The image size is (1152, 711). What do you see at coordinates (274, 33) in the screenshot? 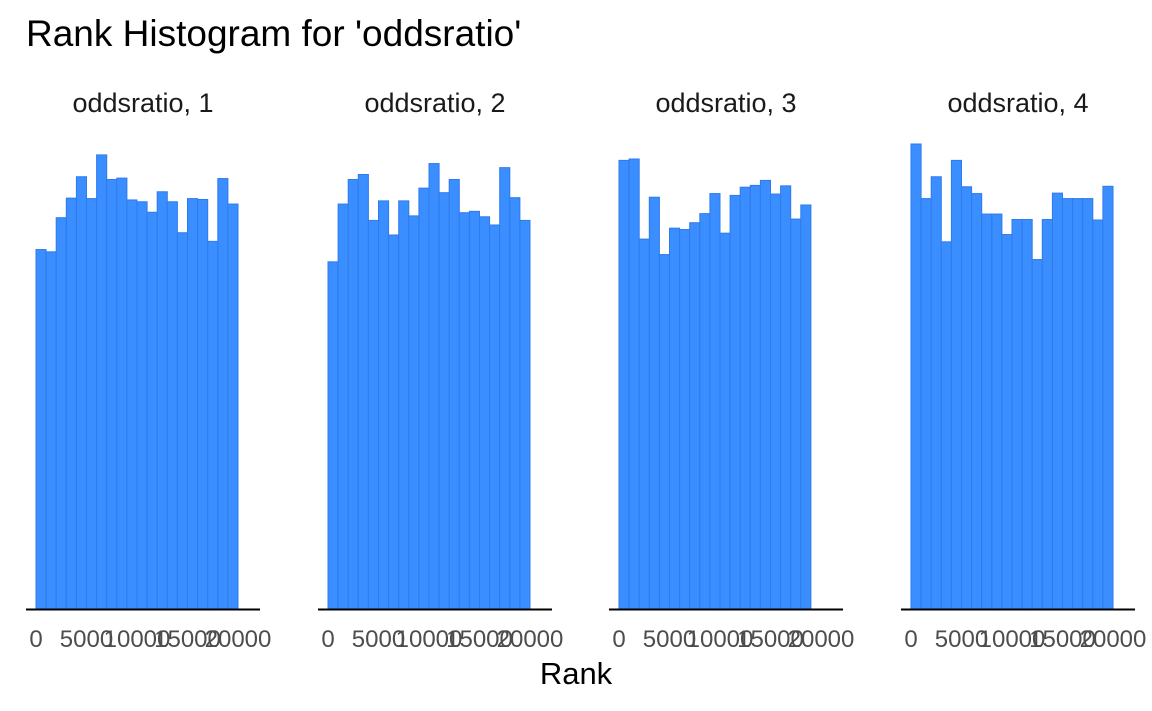
I see `chart-title: Rank Histogram for 'oddsratio'` at bounding box center [274, 33].